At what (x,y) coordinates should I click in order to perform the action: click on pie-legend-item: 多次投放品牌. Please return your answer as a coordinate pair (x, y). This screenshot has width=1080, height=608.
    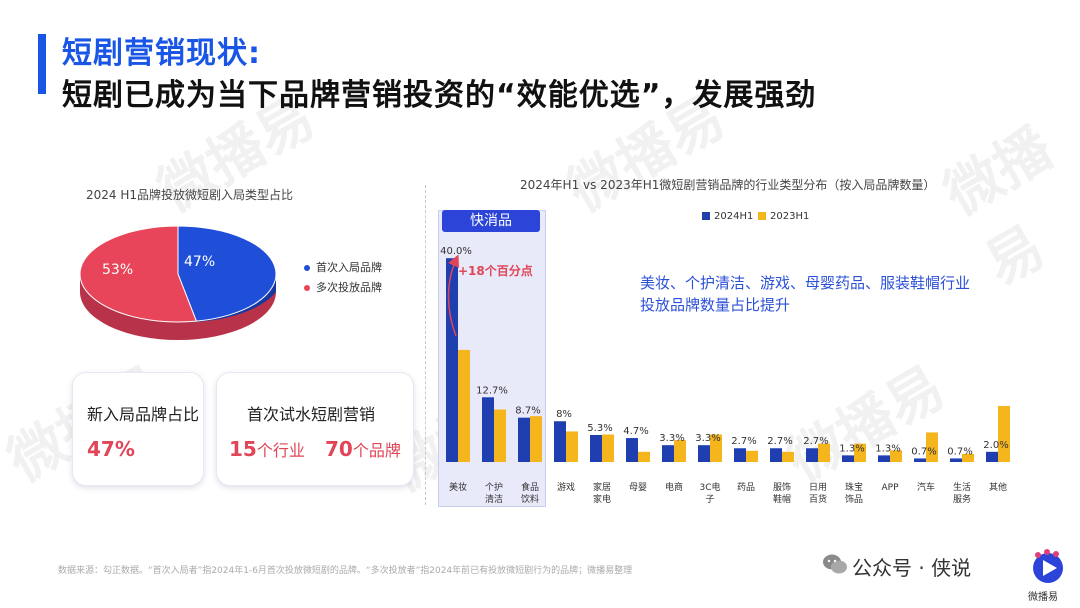
    Looking at the image, I should click on (343, 287).